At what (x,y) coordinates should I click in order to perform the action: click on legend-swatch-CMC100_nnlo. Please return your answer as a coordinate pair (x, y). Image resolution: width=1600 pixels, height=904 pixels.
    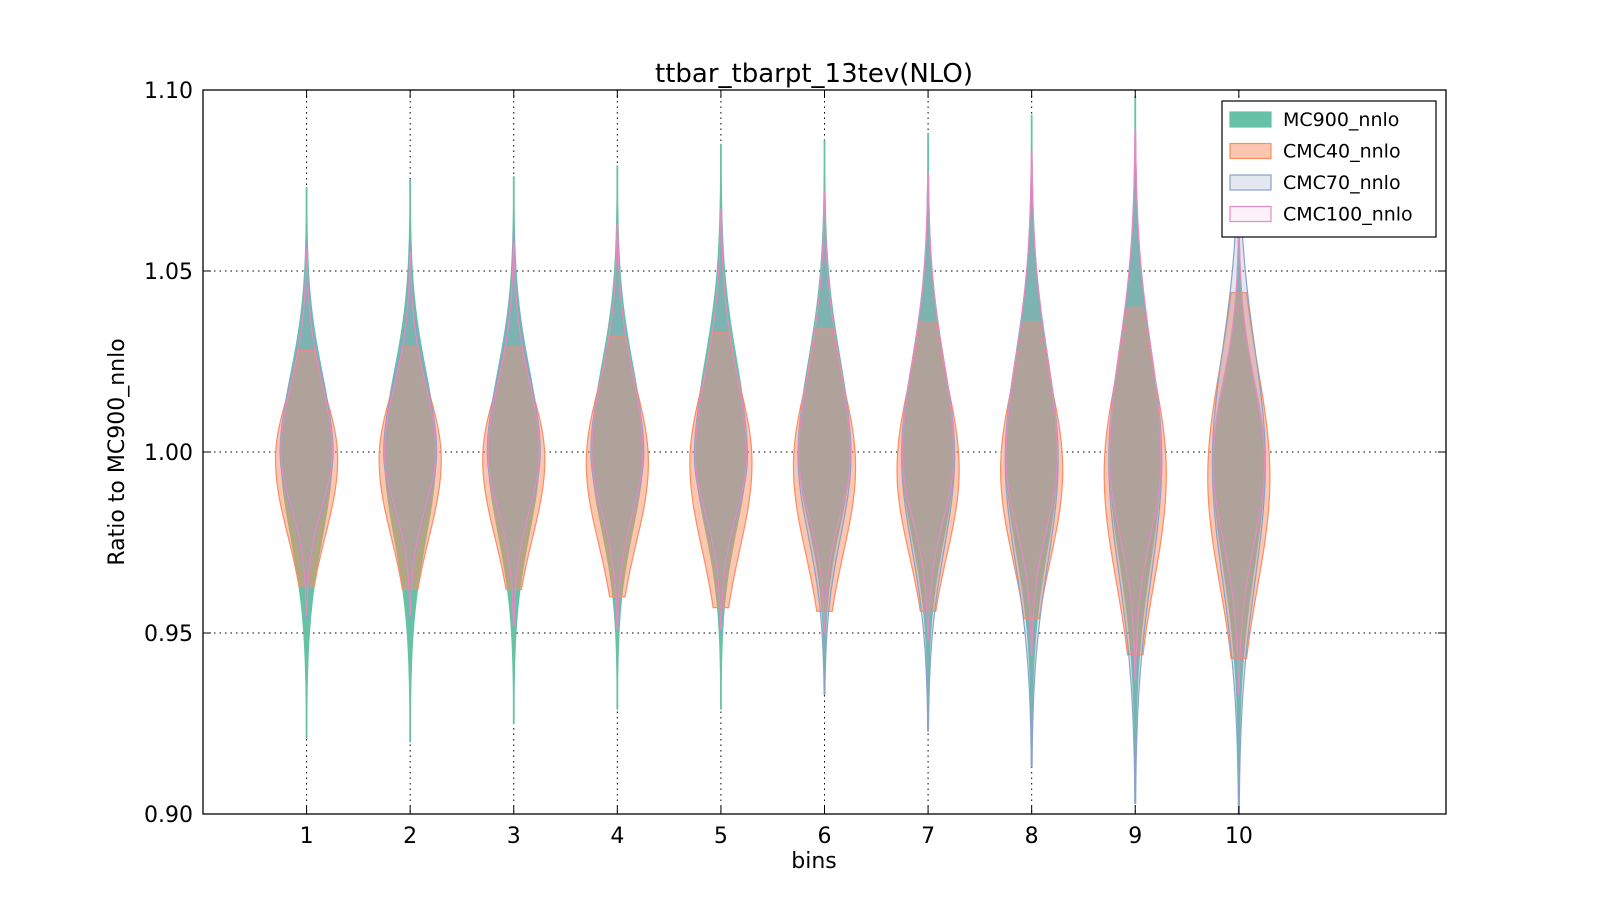
    Looking at the image, I should click on (1250, 214).